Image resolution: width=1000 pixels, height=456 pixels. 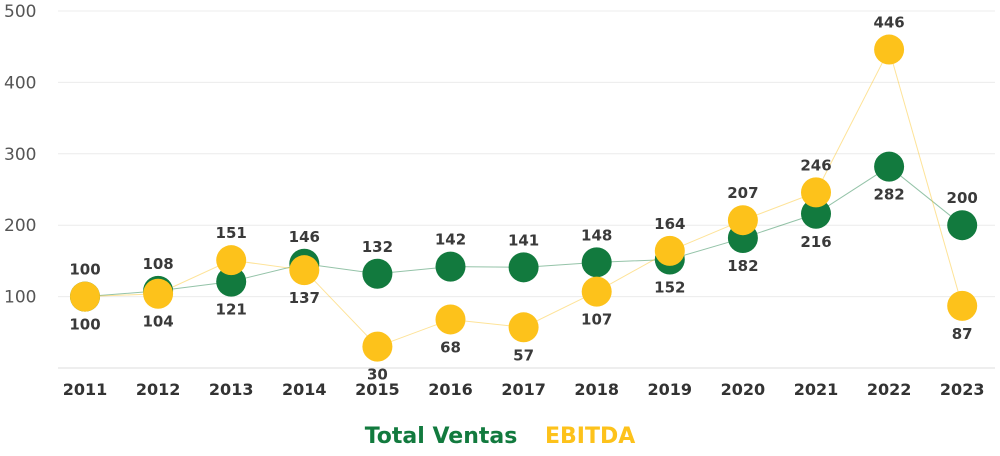 I want to click on legend: Total Ventas EBITDA, so click(x=500, y=436).